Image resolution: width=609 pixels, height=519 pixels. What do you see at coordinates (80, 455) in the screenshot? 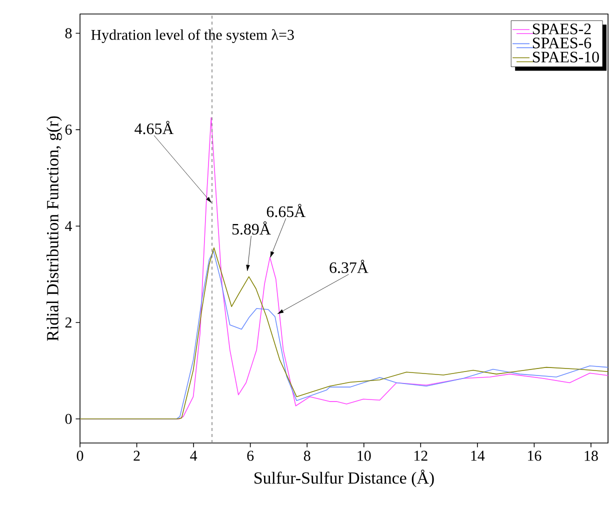
I see `x-tick-label: 0` at bounding box center [80, 455].